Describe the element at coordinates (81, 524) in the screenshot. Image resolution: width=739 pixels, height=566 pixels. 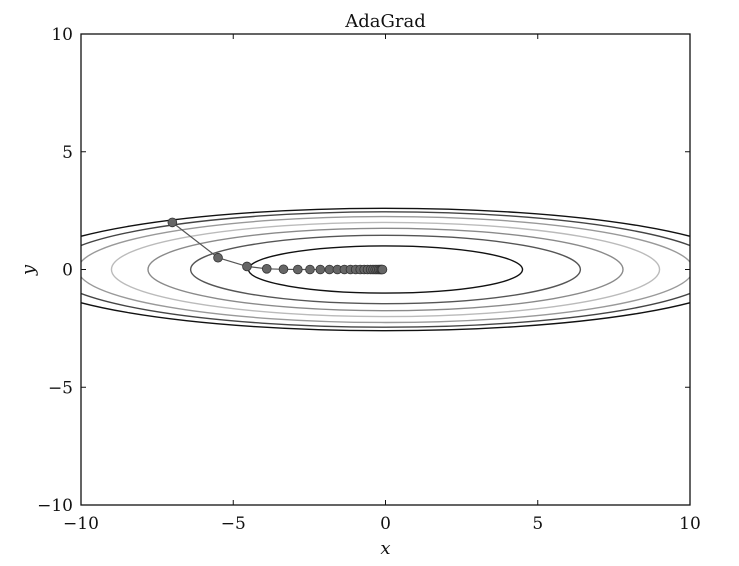
I see `x-tick-label-0: −10` at that location.